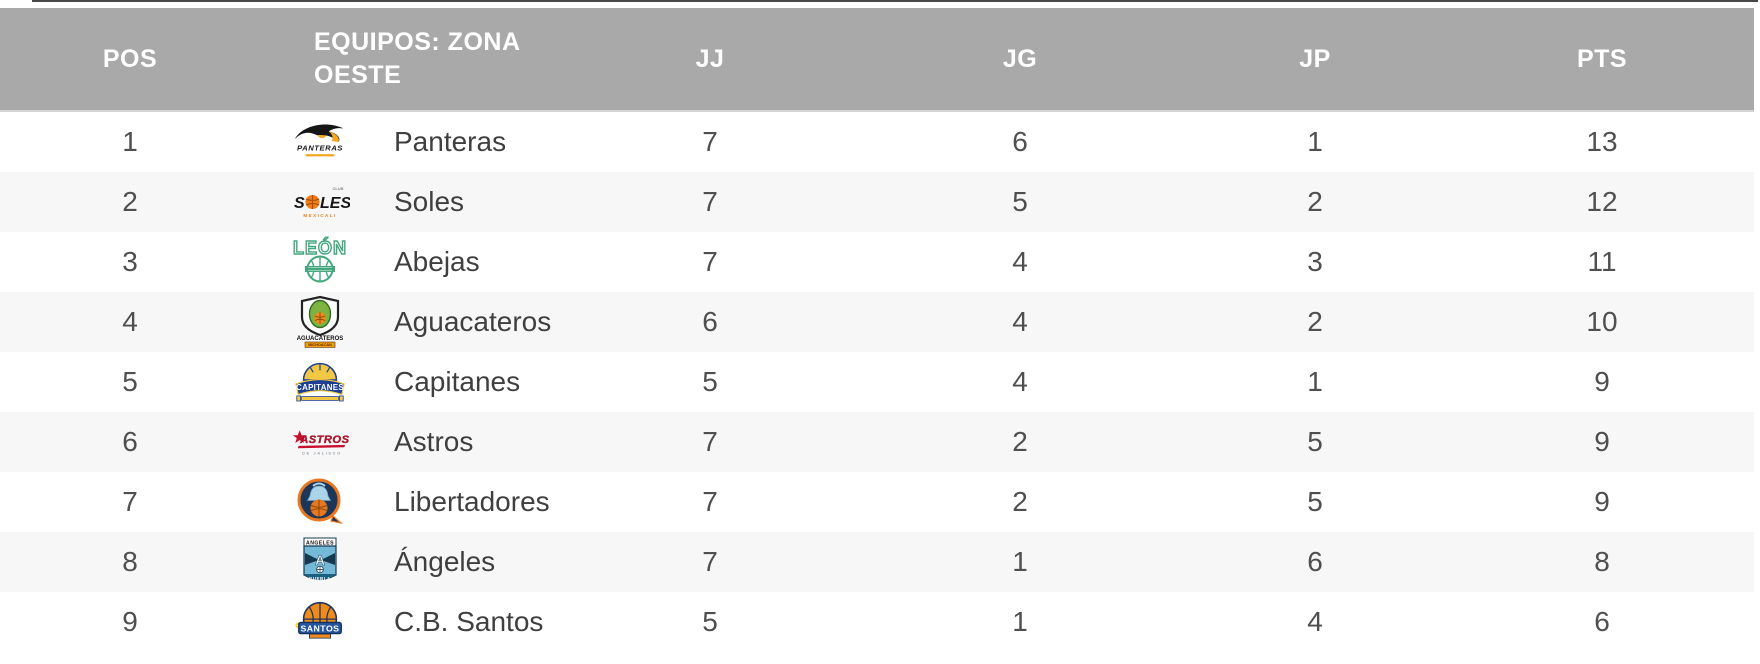 The image size is (1760, 664). I want to click on top-border-line, so click(895, 1).